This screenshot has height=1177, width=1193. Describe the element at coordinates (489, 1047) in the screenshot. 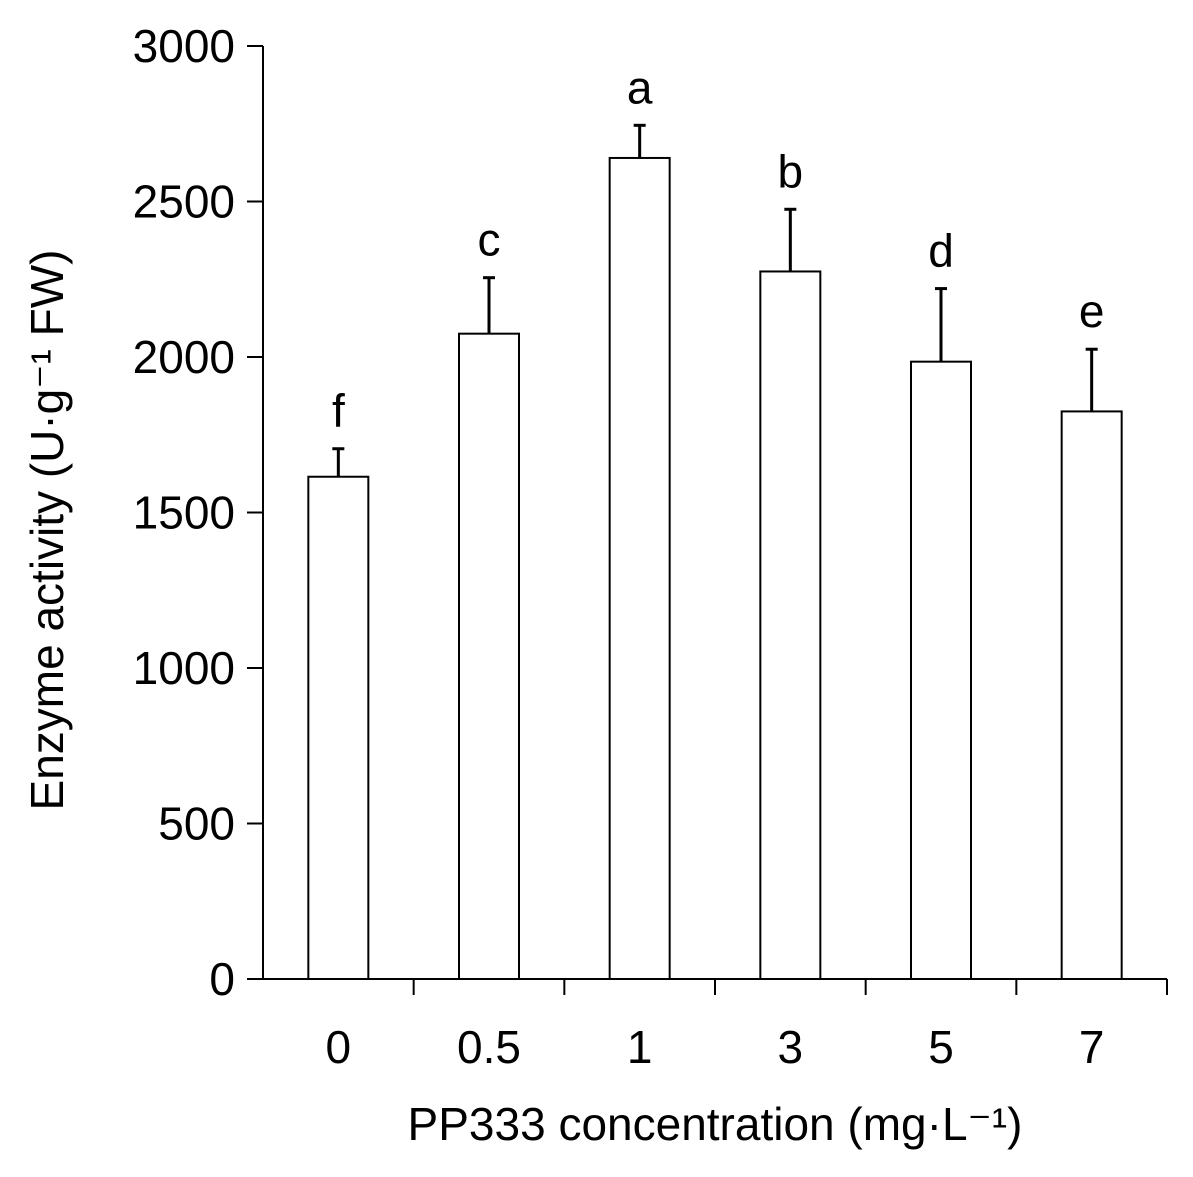

I see `x-tick-label: 0.5` at that location.